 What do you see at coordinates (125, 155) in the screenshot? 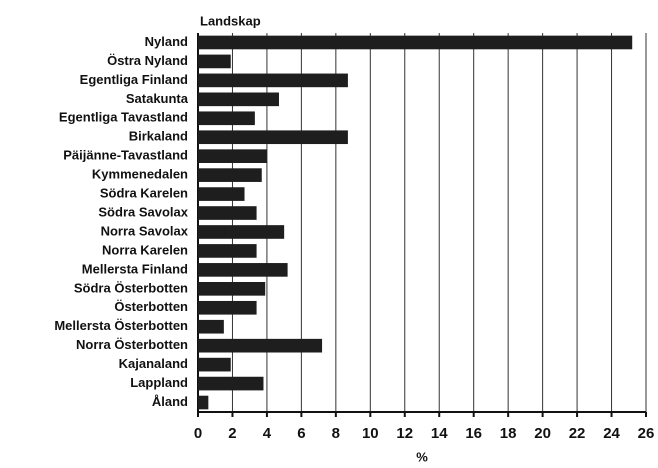
I see `y-tick-label: Päijänne-Tavastland` at bounding box center [125, 155].